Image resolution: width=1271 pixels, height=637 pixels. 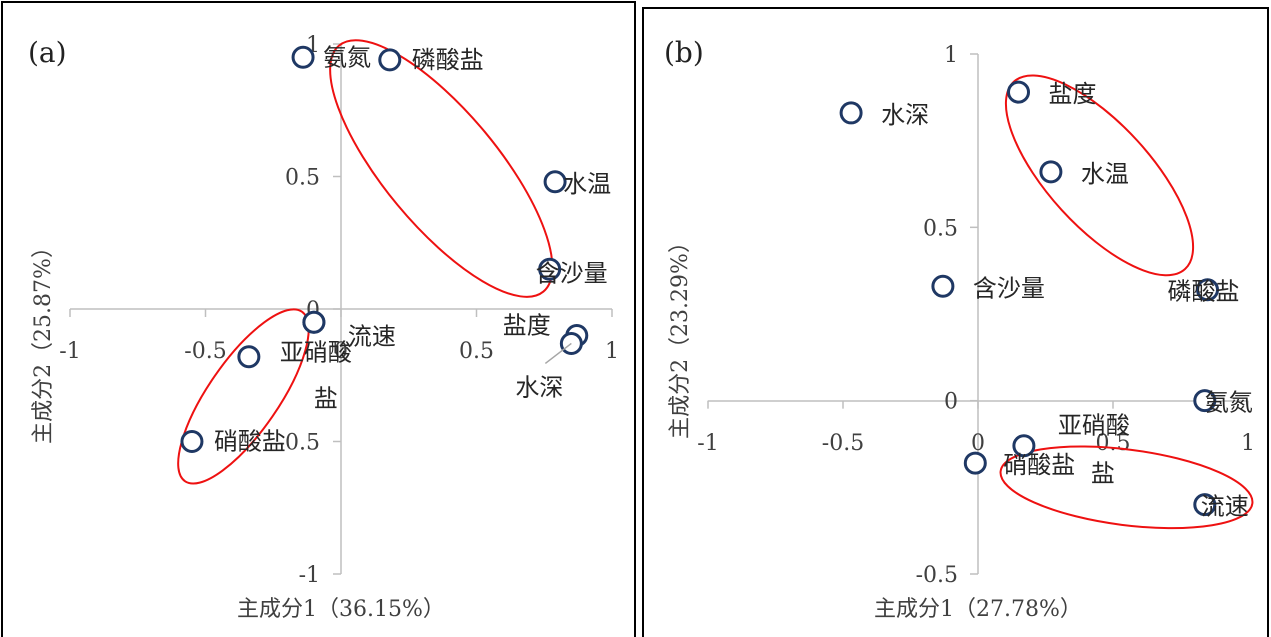 I want to click on panel-a-point-label: 盐度, so click(x=527, y=326).